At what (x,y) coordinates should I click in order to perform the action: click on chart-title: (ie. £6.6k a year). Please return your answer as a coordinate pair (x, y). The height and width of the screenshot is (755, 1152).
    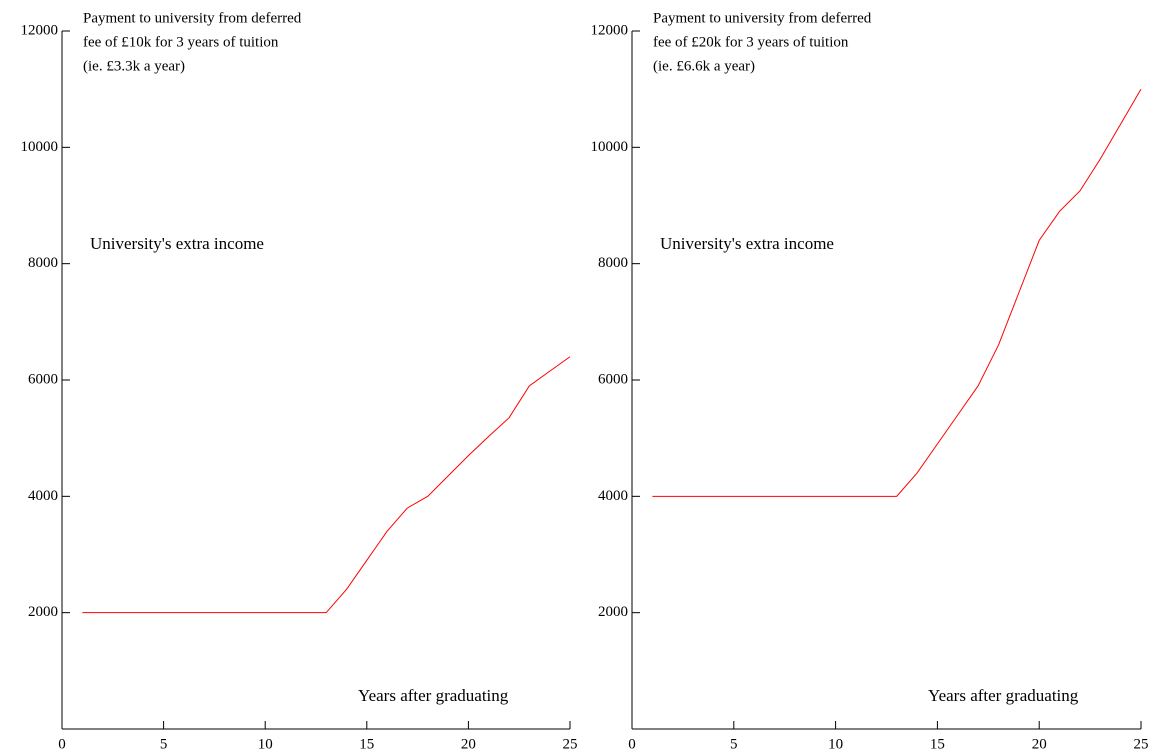
    Looking at the image, I should click on (704, 66).